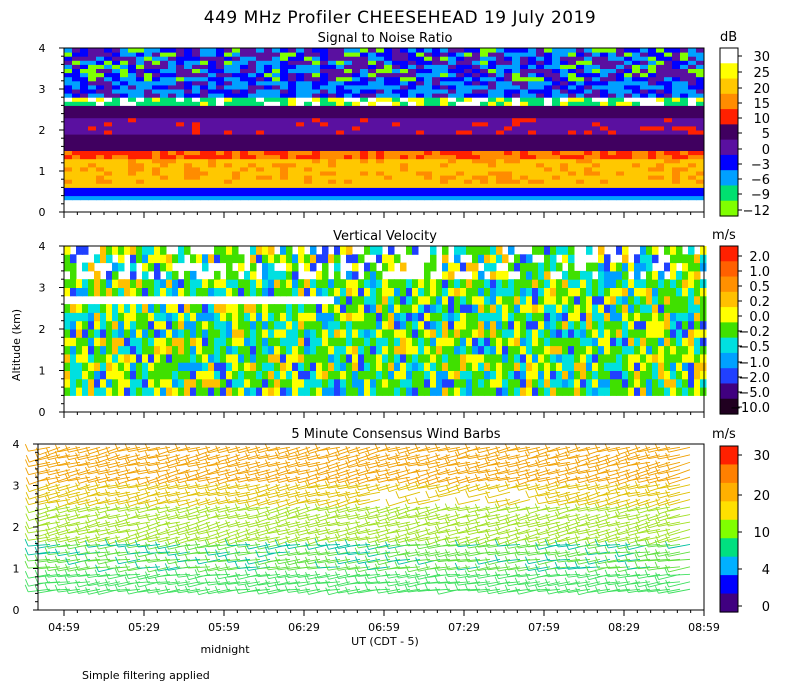 Image resolution: width=800 pixels, height=700 pixels. Describe the element at coordinates (729, 162) in the screenshot. I see `colorbar-swatch` at that location.